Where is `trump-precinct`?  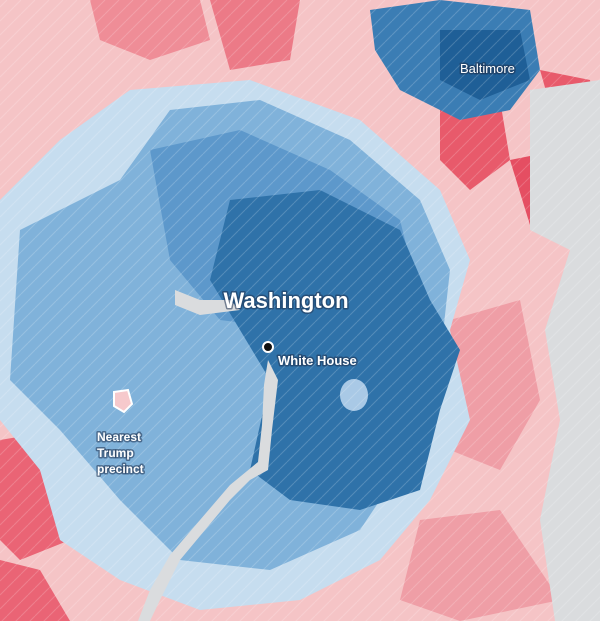
trump-precinct is located at coordinates (123, 401).